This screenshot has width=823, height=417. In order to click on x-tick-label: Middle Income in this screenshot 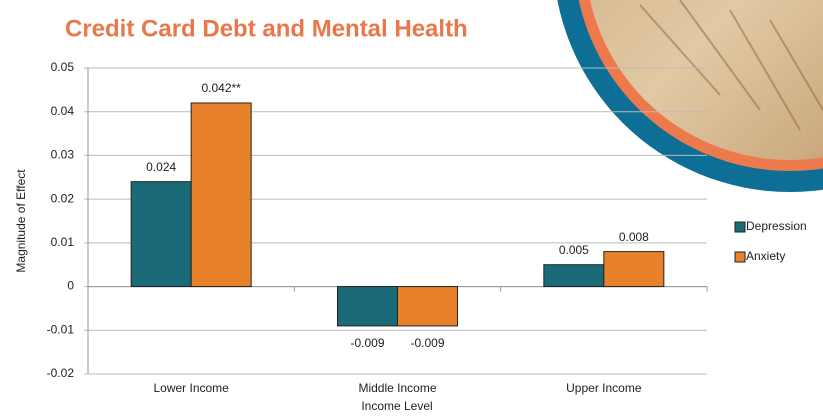, I will do `click(397, 388)`.